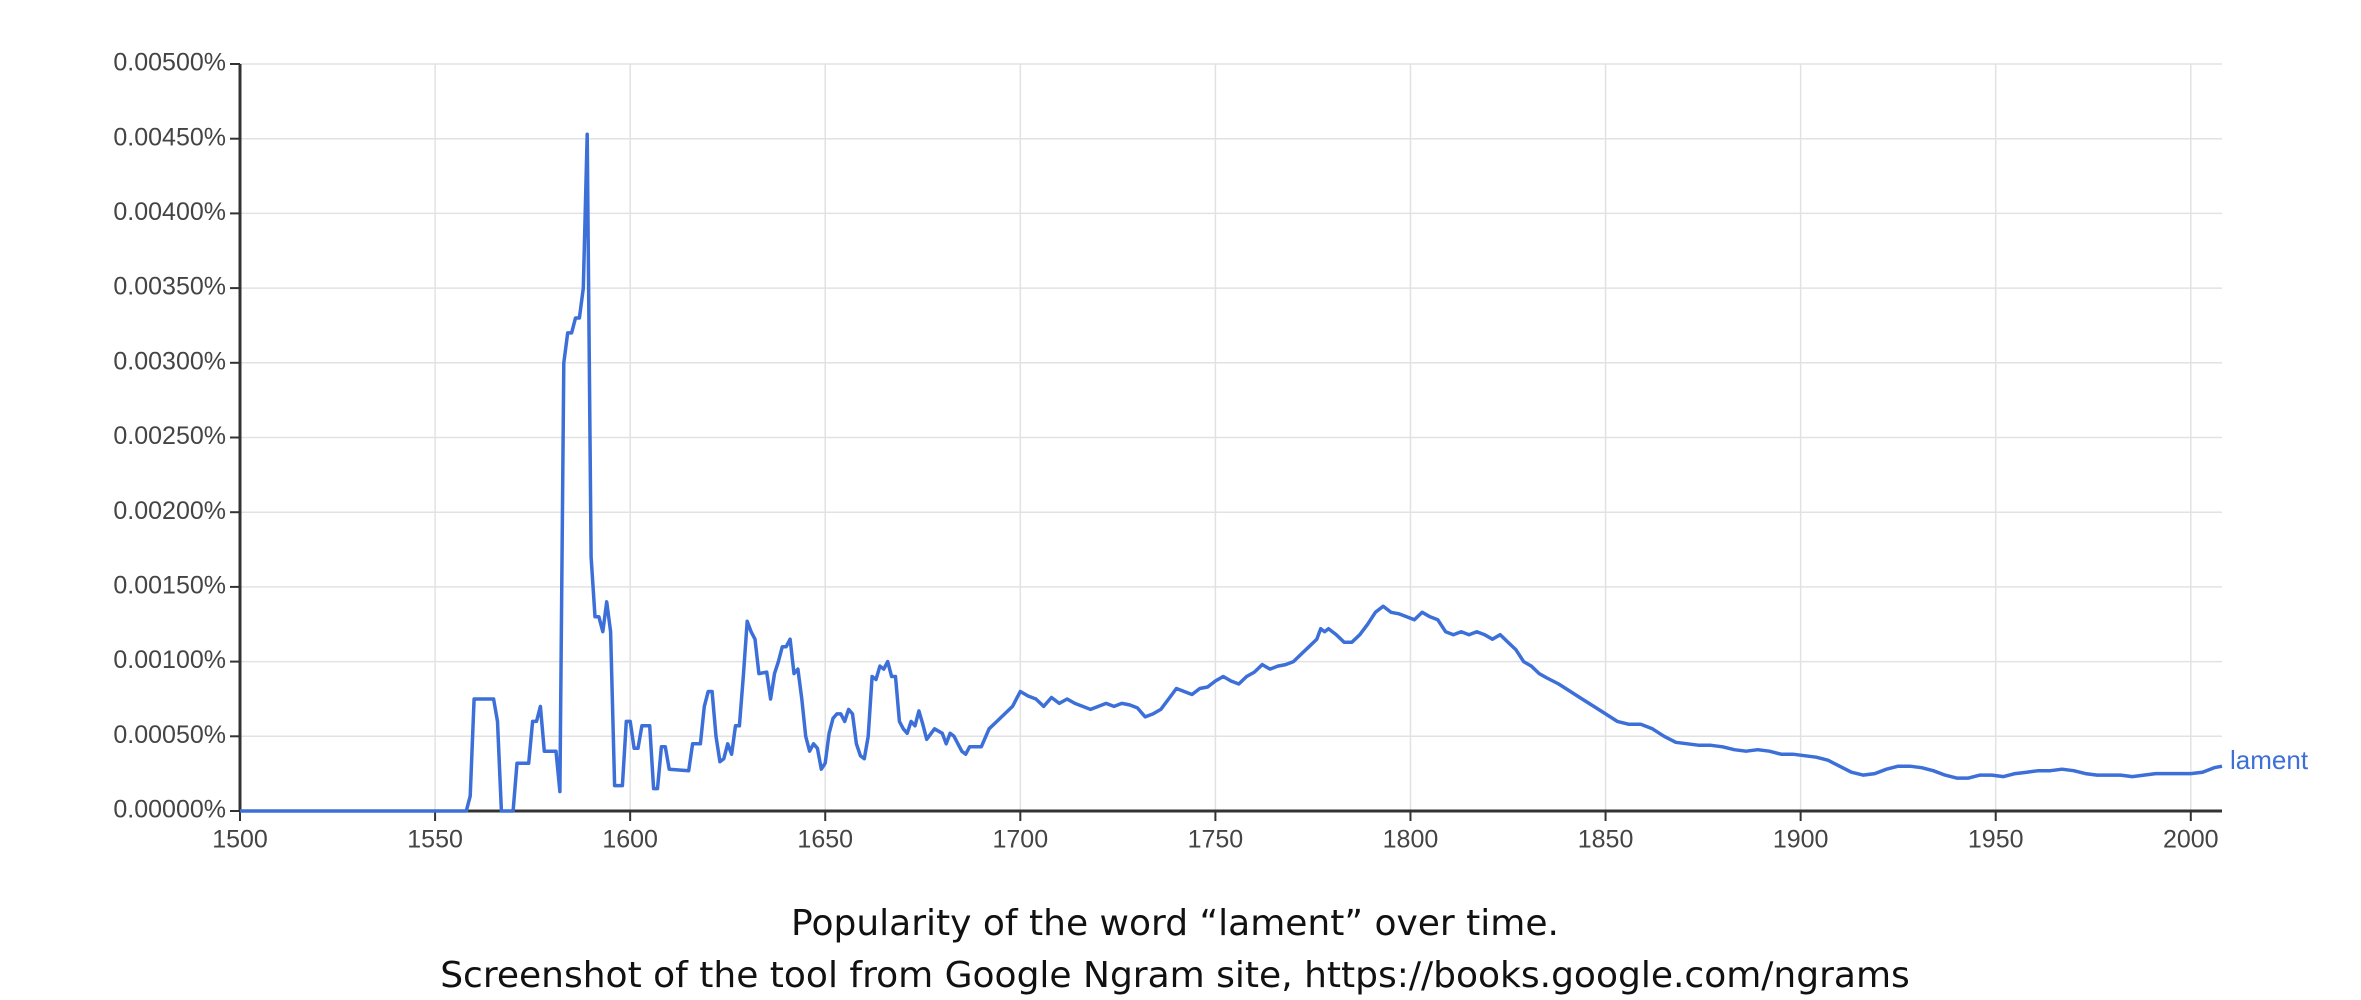 This screenshot has width=2361, height=1000. I want to click on y-tick-label: 0.00250%, so click(169, 436).